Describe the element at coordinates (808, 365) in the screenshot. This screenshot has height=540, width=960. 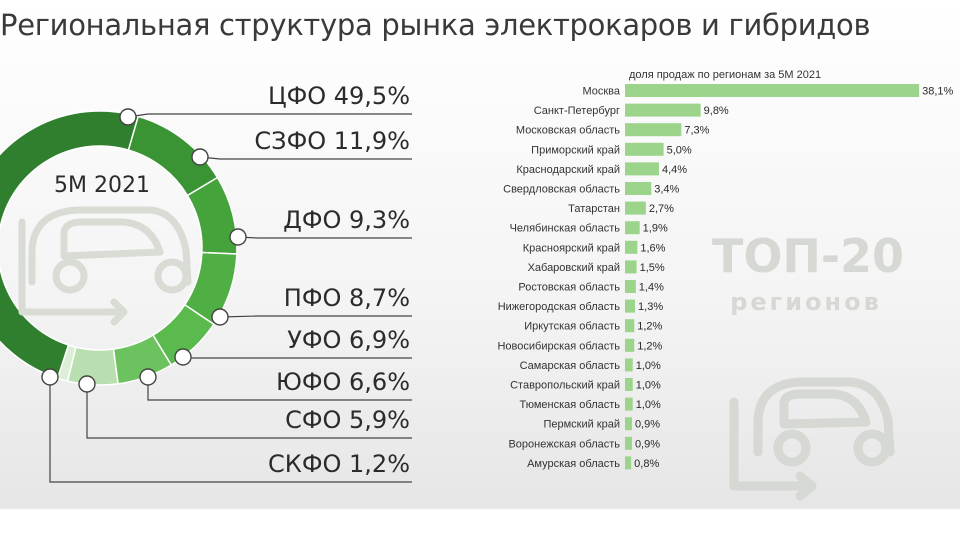
I see `top20-watermark: ТОП-20 регионов` at that location.